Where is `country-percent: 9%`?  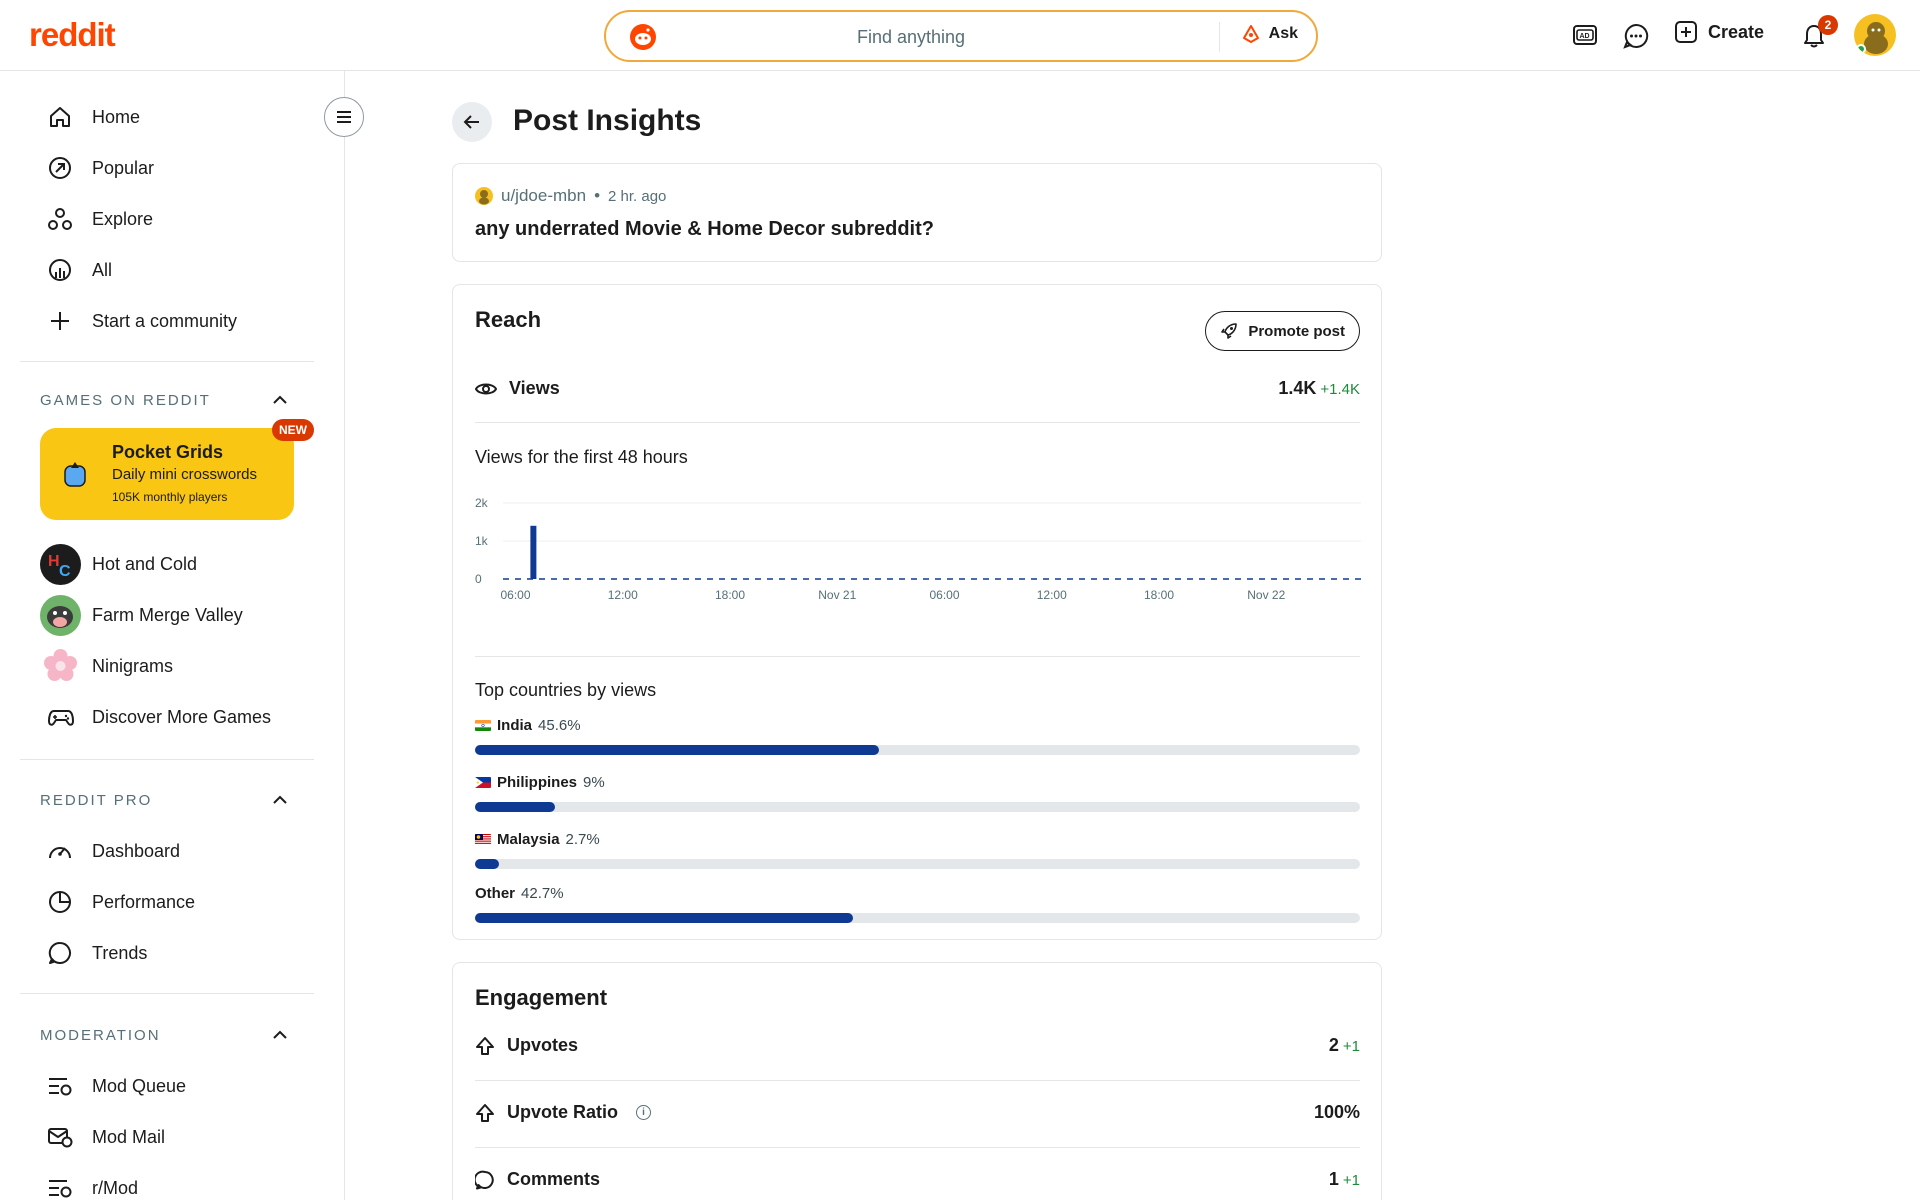
country-percent: 9% is located at coordinates (594, 782).